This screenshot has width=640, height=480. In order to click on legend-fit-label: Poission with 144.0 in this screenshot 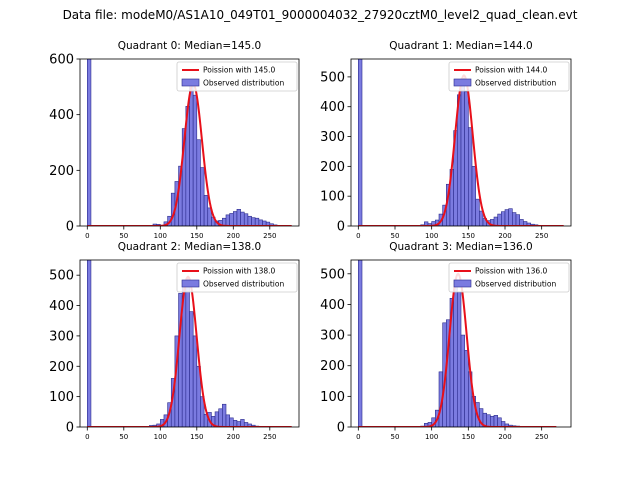, I will do `click(511, 70)`.